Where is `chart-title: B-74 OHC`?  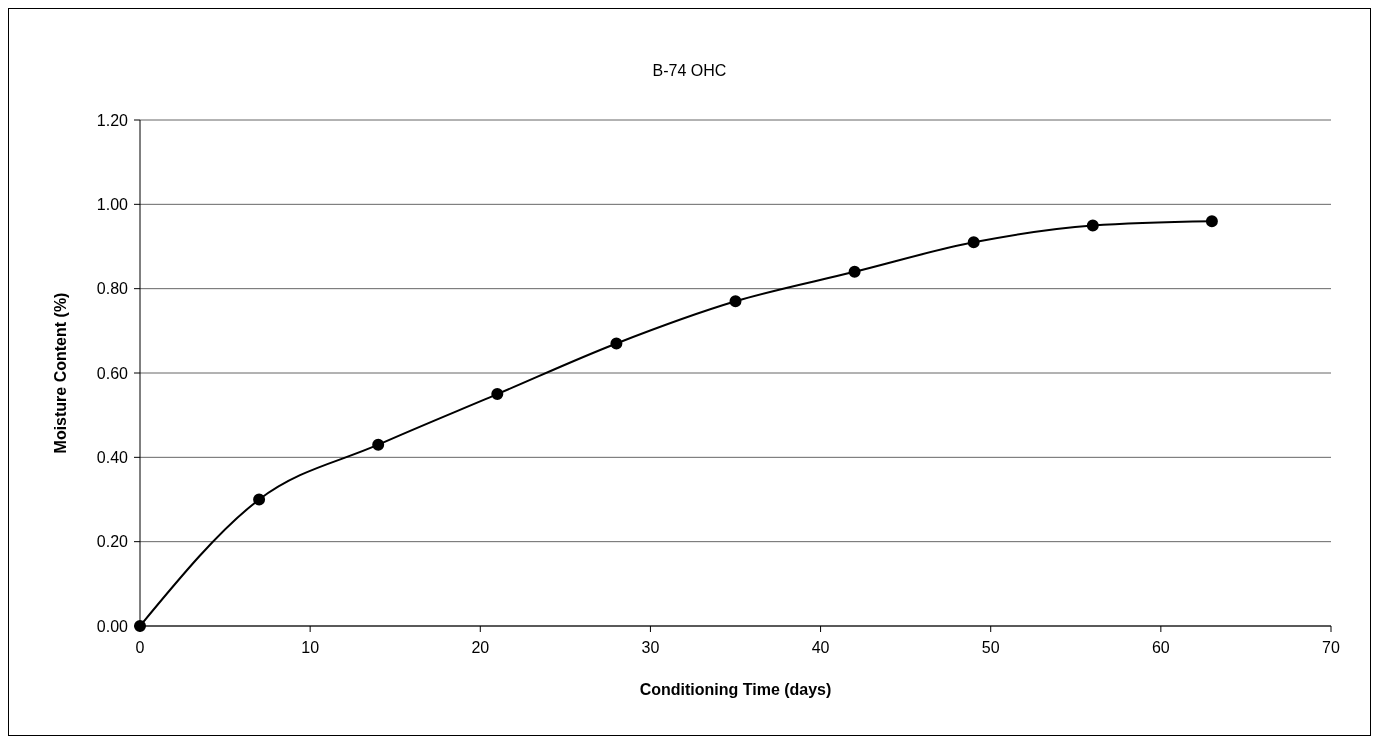
chart-title: B-74 OHC is located at coordinates (689, 71).